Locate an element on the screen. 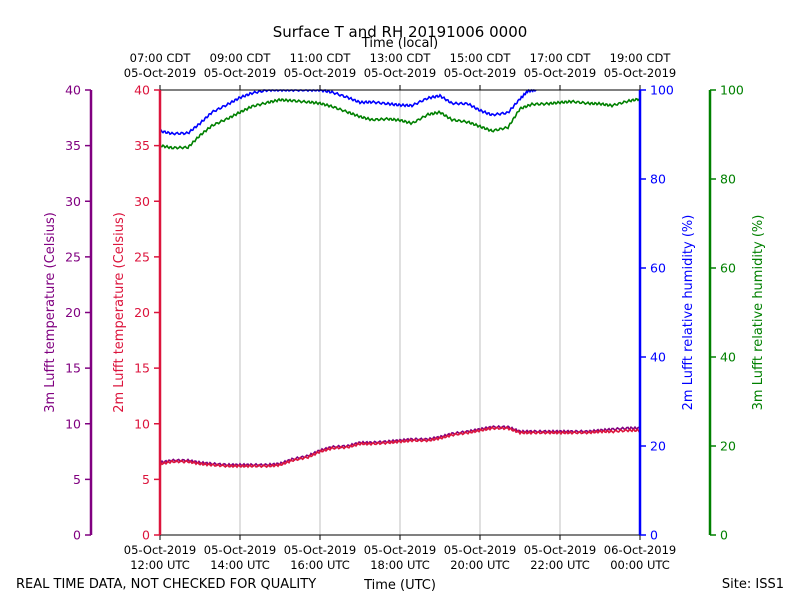  series-line-rh3 is located at coordinates (400, 123).